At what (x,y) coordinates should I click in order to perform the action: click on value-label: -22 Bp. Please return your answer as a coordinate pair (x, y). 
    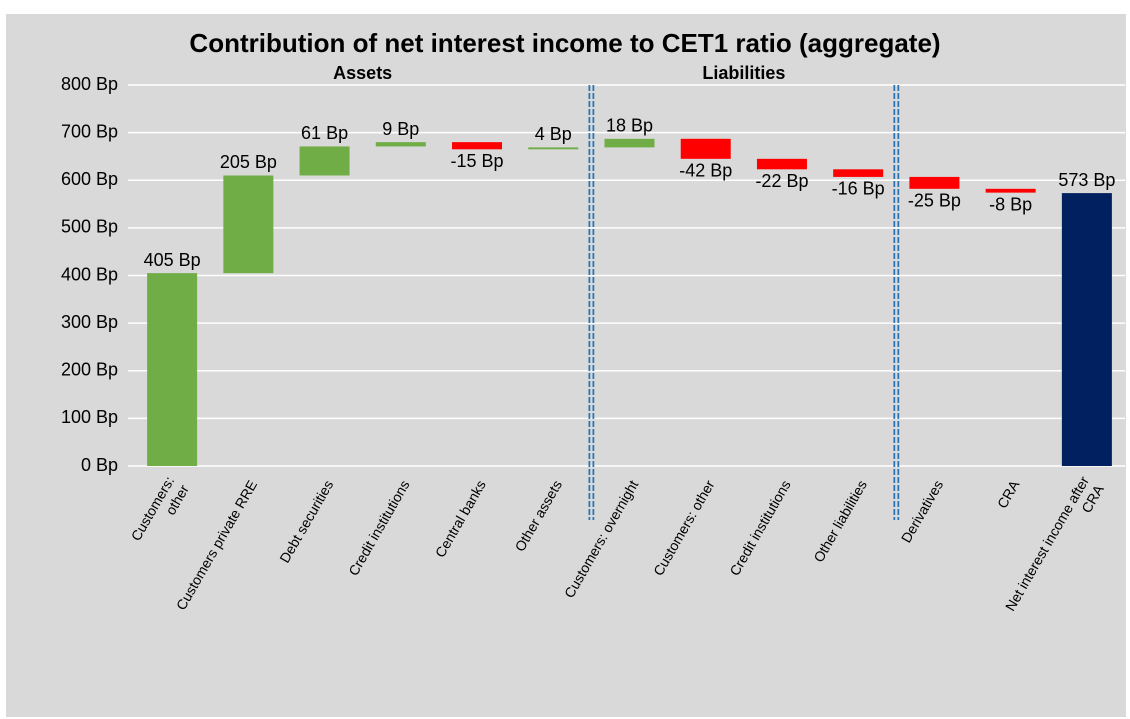
    Looking at the image, I should click on (781, 181).